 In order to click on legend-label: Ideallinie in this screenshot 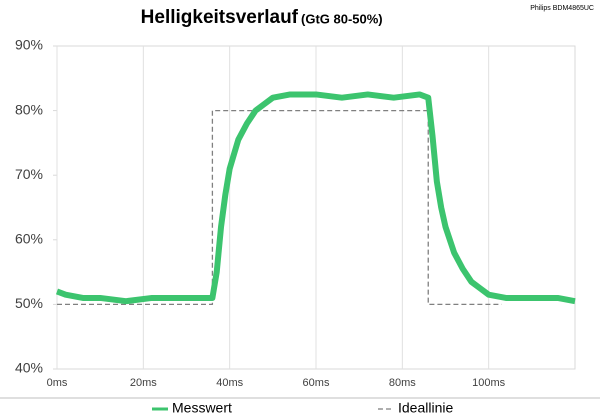, I will do `click(425, 408)`.